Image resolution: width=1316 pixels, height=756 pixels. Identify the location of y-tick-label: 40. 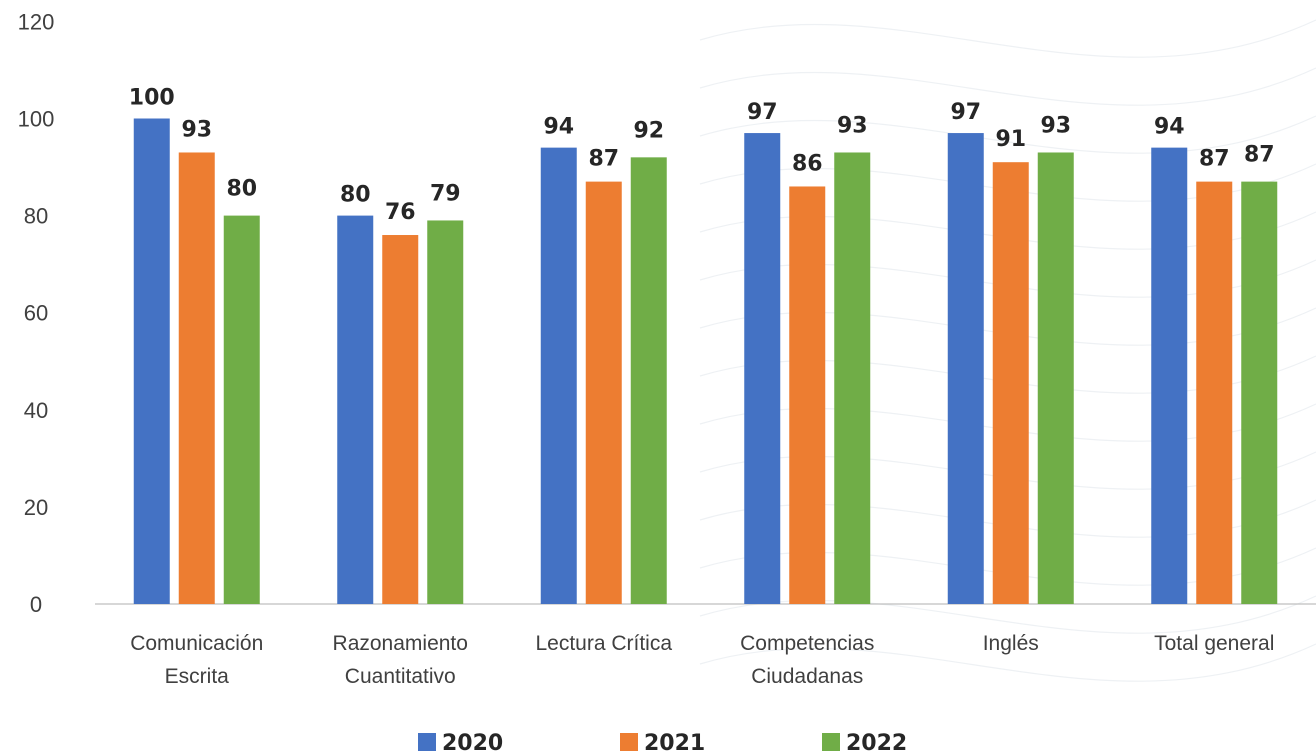
(36, 410).